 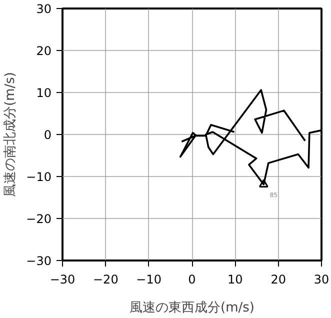 What do you see at coordinates (63, 279) in the screenshot?
I see `x-tick-label: −30` at bounding box center [63, 279].